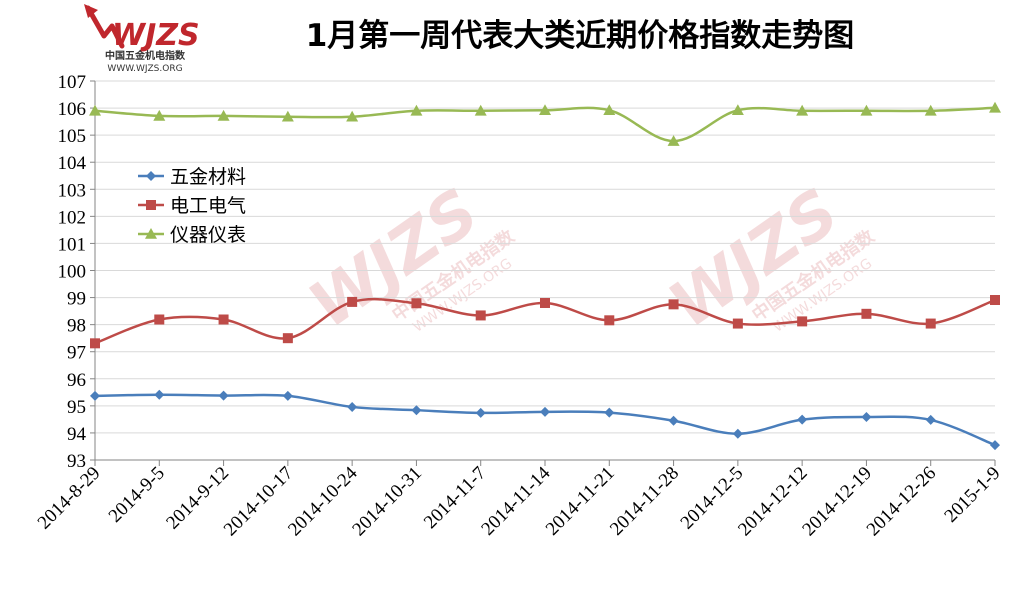  Describe the element at coordinates (773, 502) in the screenshot. I see `x-tick-label: 2014-12-12` at that location.